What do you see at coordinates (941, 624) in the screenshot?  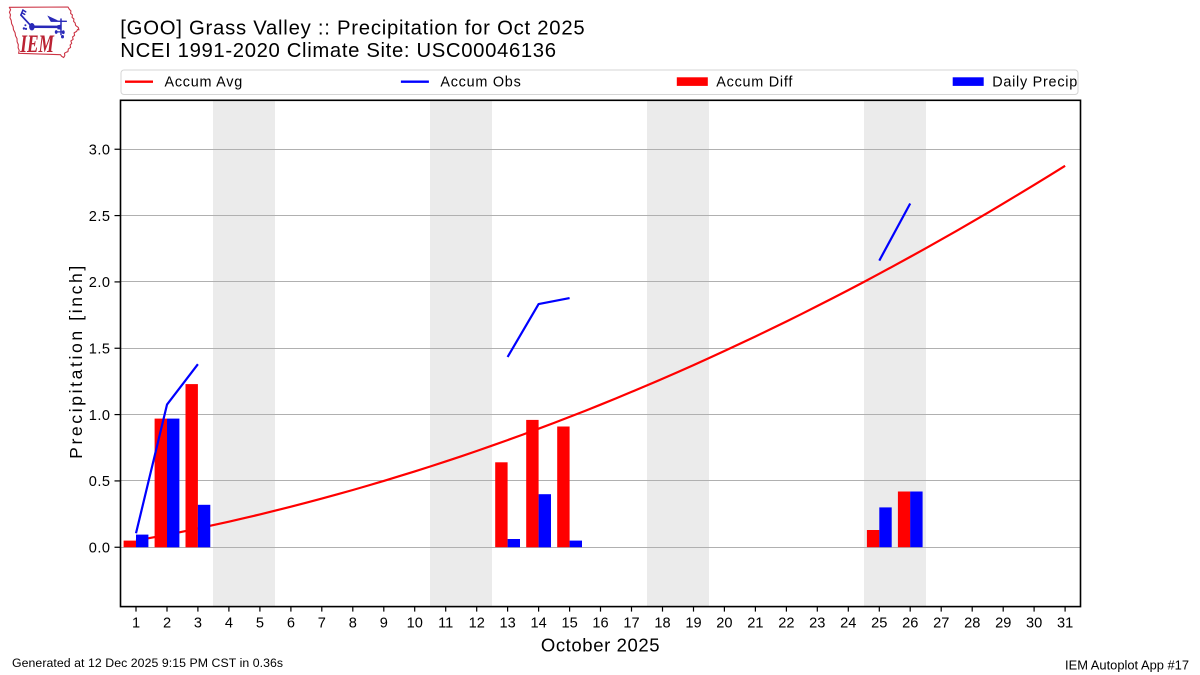 I see `svg-text: 27` at bounding box center [941, 624].